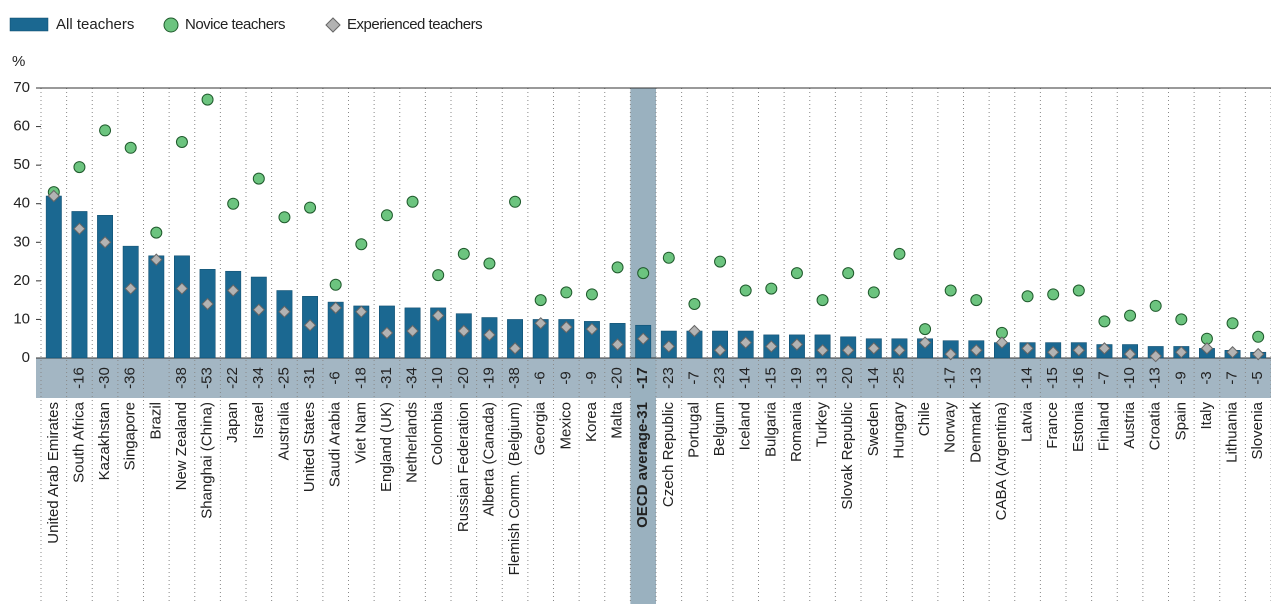 The image size is (1271, 604). I want to click on difference-label: -10, so click(1129, 378).